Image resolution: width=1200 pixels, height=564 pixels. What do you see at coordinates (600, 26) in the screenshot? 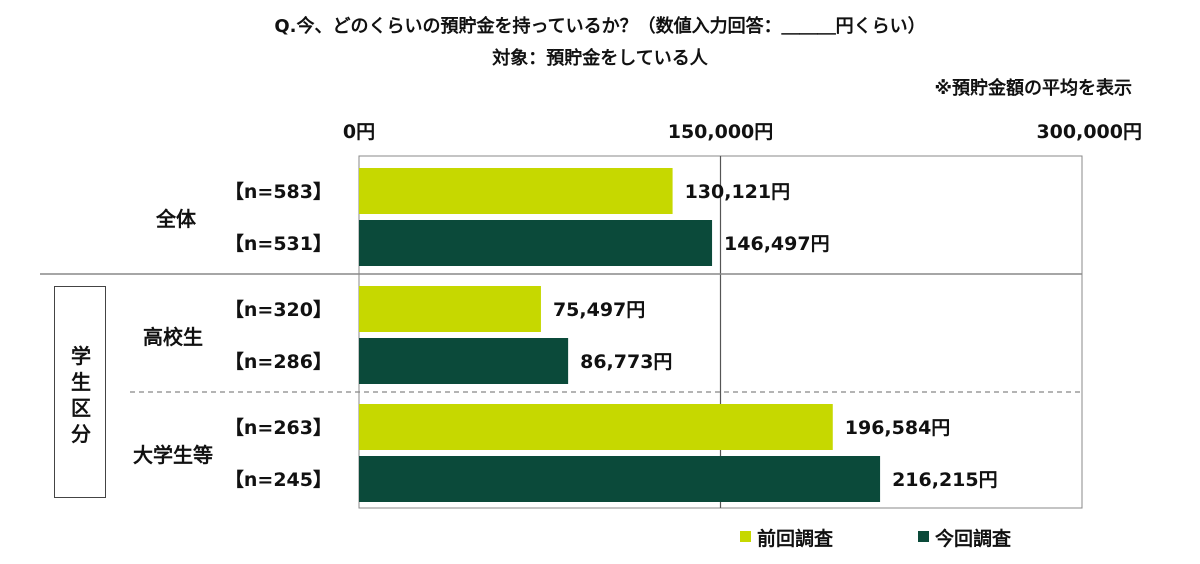
I see `chart-title: Q.今、どのくらいの預貯金を持っているか？（数値入力回答：＿＿＿円くらい）` at bounding box center [600, 26].